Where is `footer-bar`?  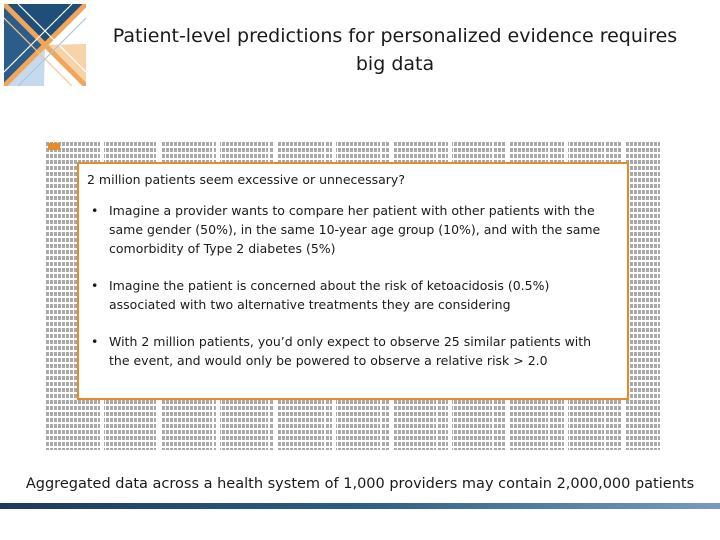 footer-bar is located at coordinates (360, 506).